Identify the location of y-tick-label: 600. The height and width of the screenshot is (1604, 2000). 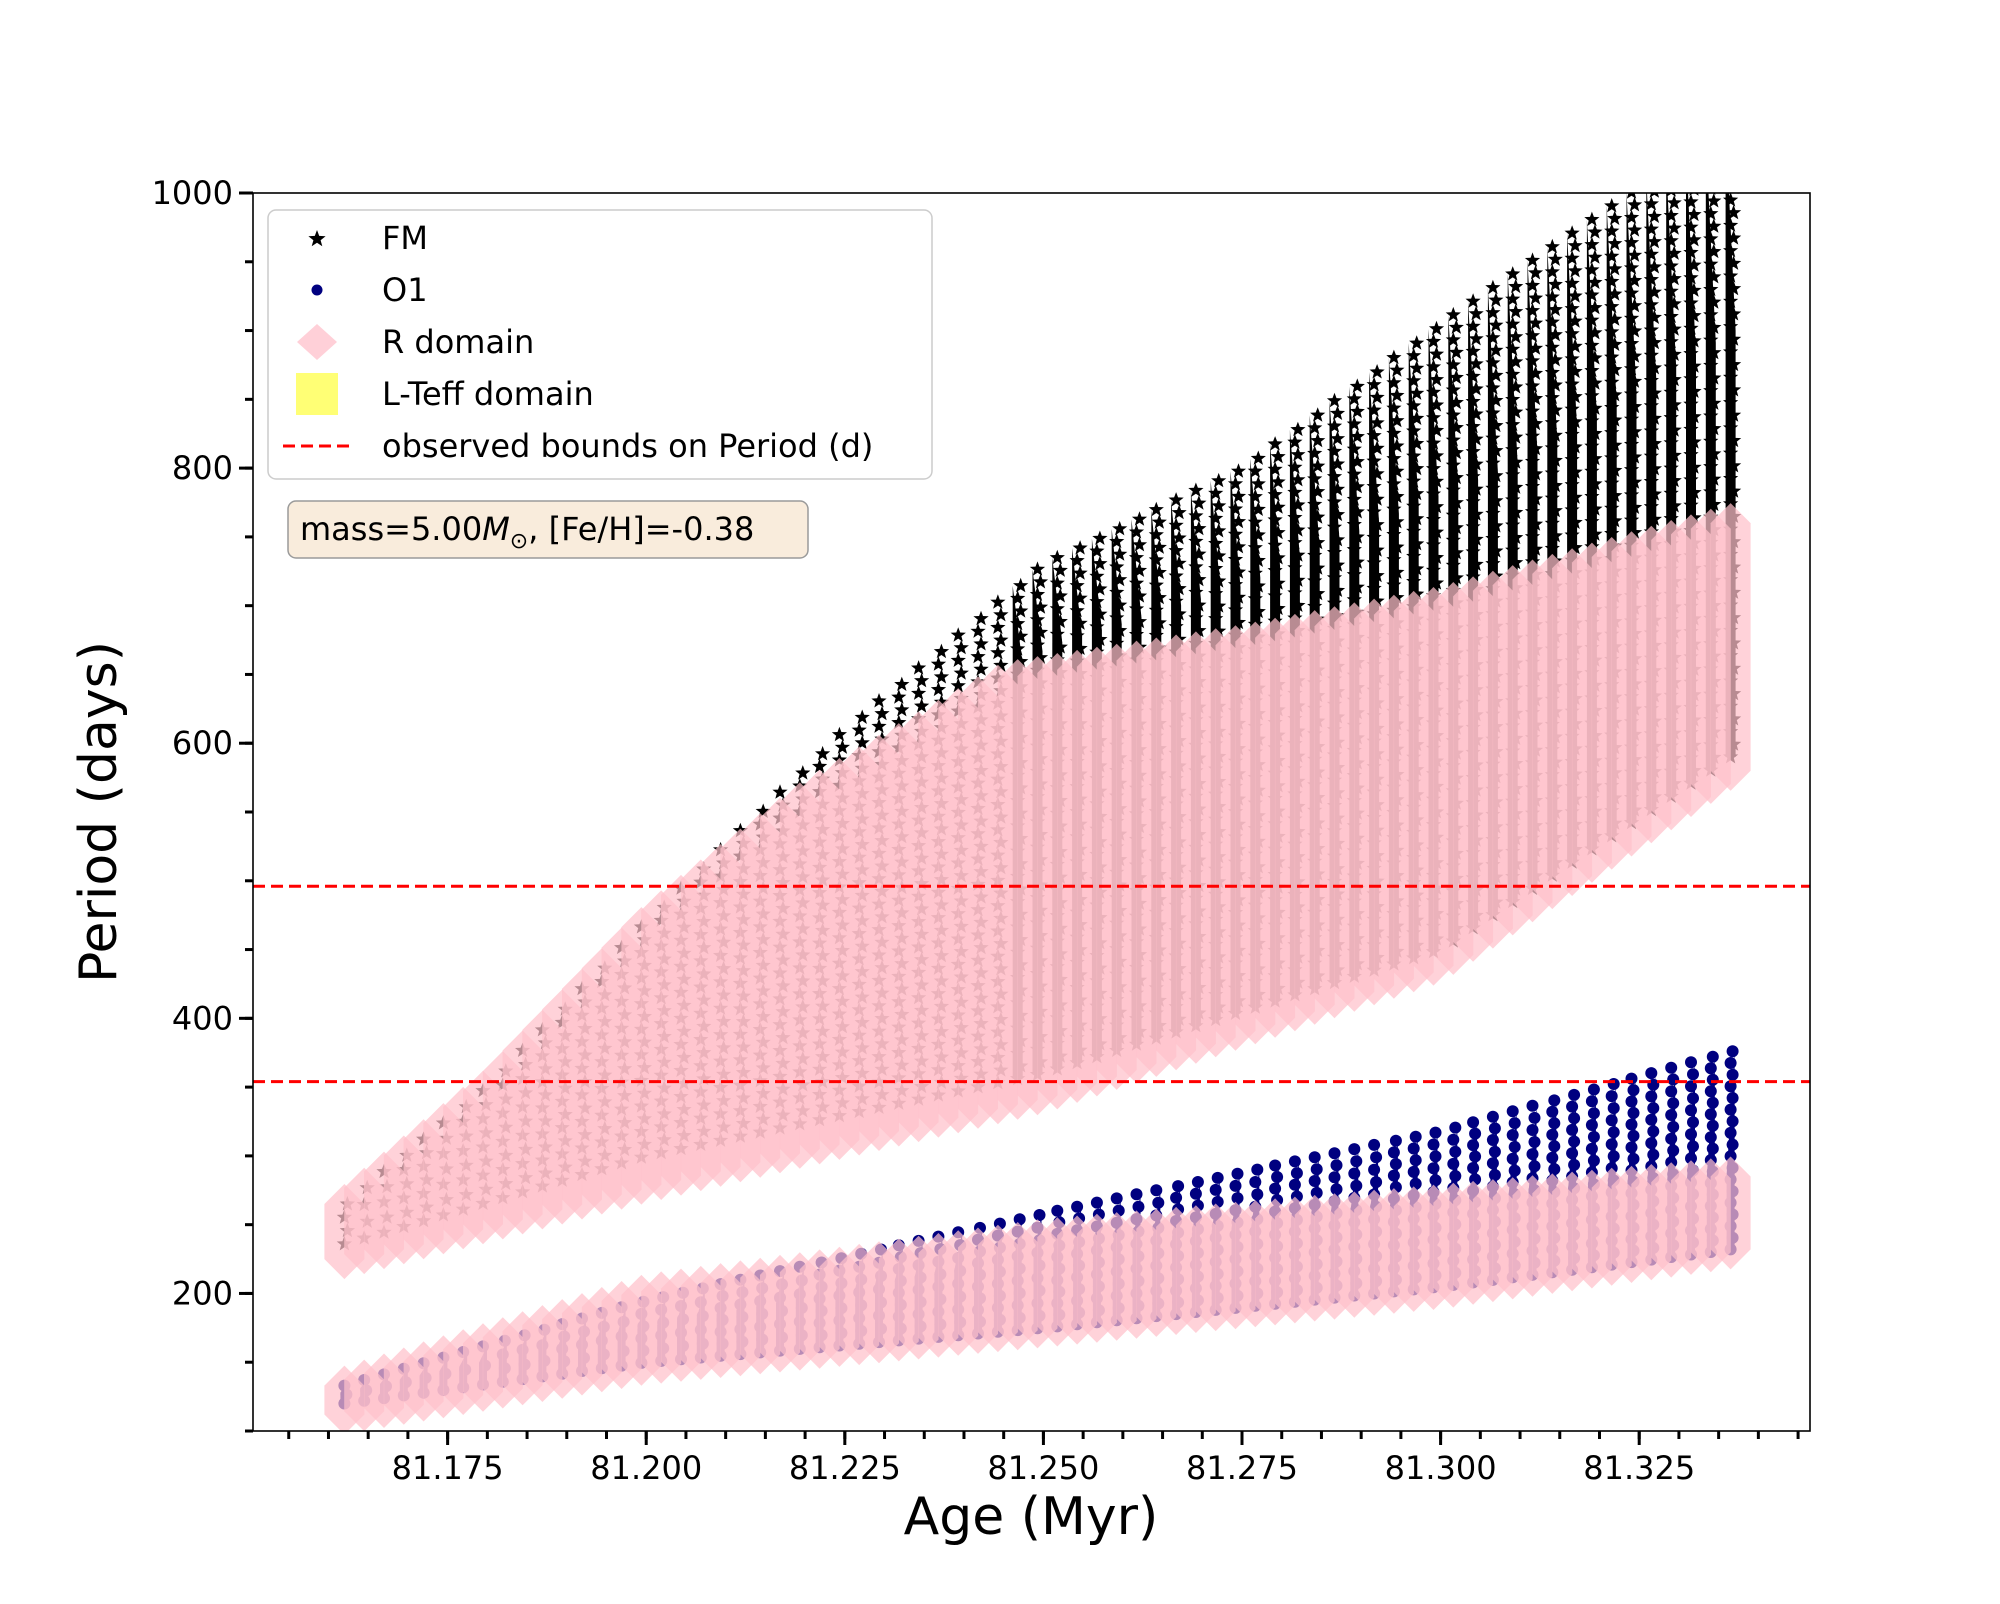
(202, 743).